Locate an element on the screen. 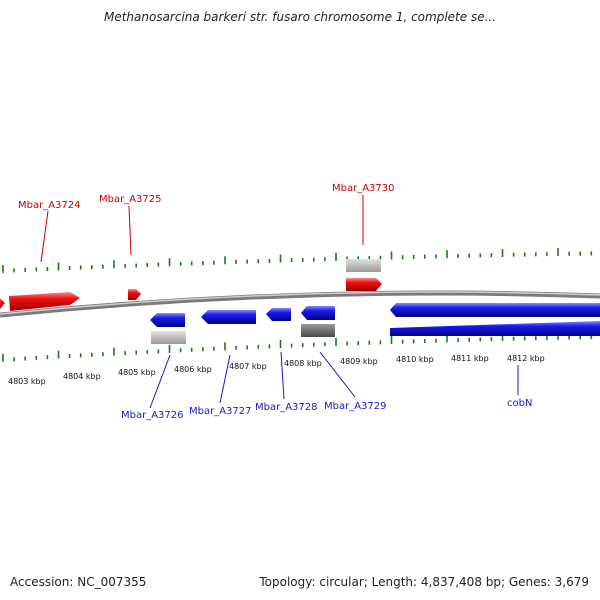  gene-label-mbar-a3725: Mbar_A3725 is located at coordinates (130, 199).